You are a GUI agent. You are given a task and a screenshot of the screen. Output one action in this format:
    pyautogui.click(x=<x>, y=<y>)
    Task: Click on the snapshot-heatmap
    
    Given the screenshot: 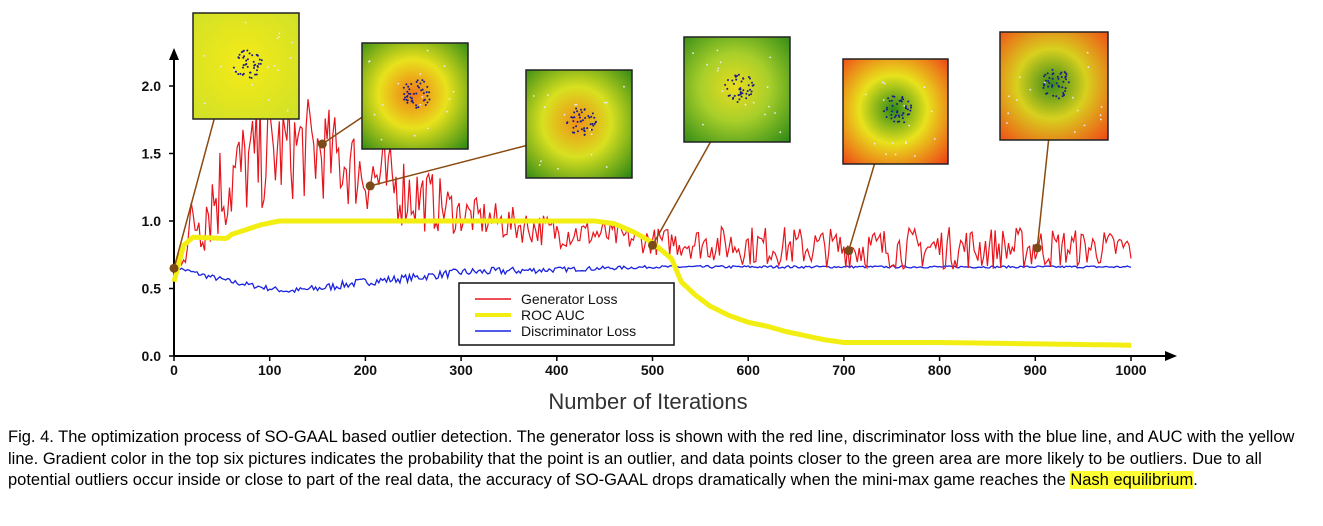 What is the action you would take?
    pyautogui.click(x=895, y=111)
    